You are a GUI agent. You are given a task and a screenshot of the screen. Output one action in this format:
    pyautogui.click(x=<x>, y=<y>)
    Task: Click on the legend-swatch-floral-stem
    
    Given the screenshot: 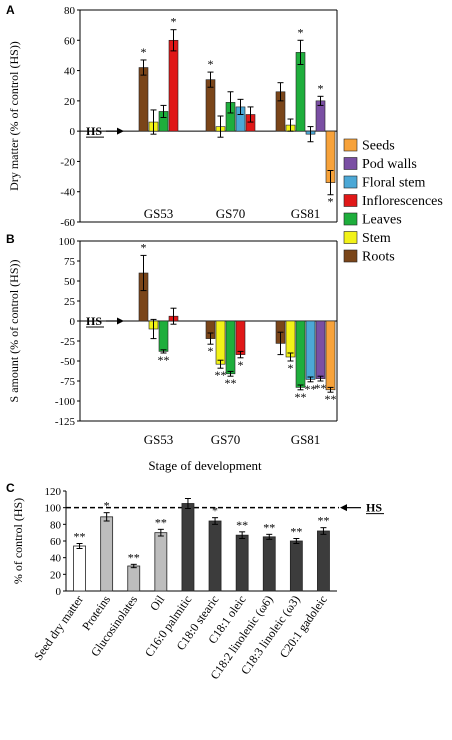 What is the action you would take?
    pyautogui.click(x=350, y=182)
    